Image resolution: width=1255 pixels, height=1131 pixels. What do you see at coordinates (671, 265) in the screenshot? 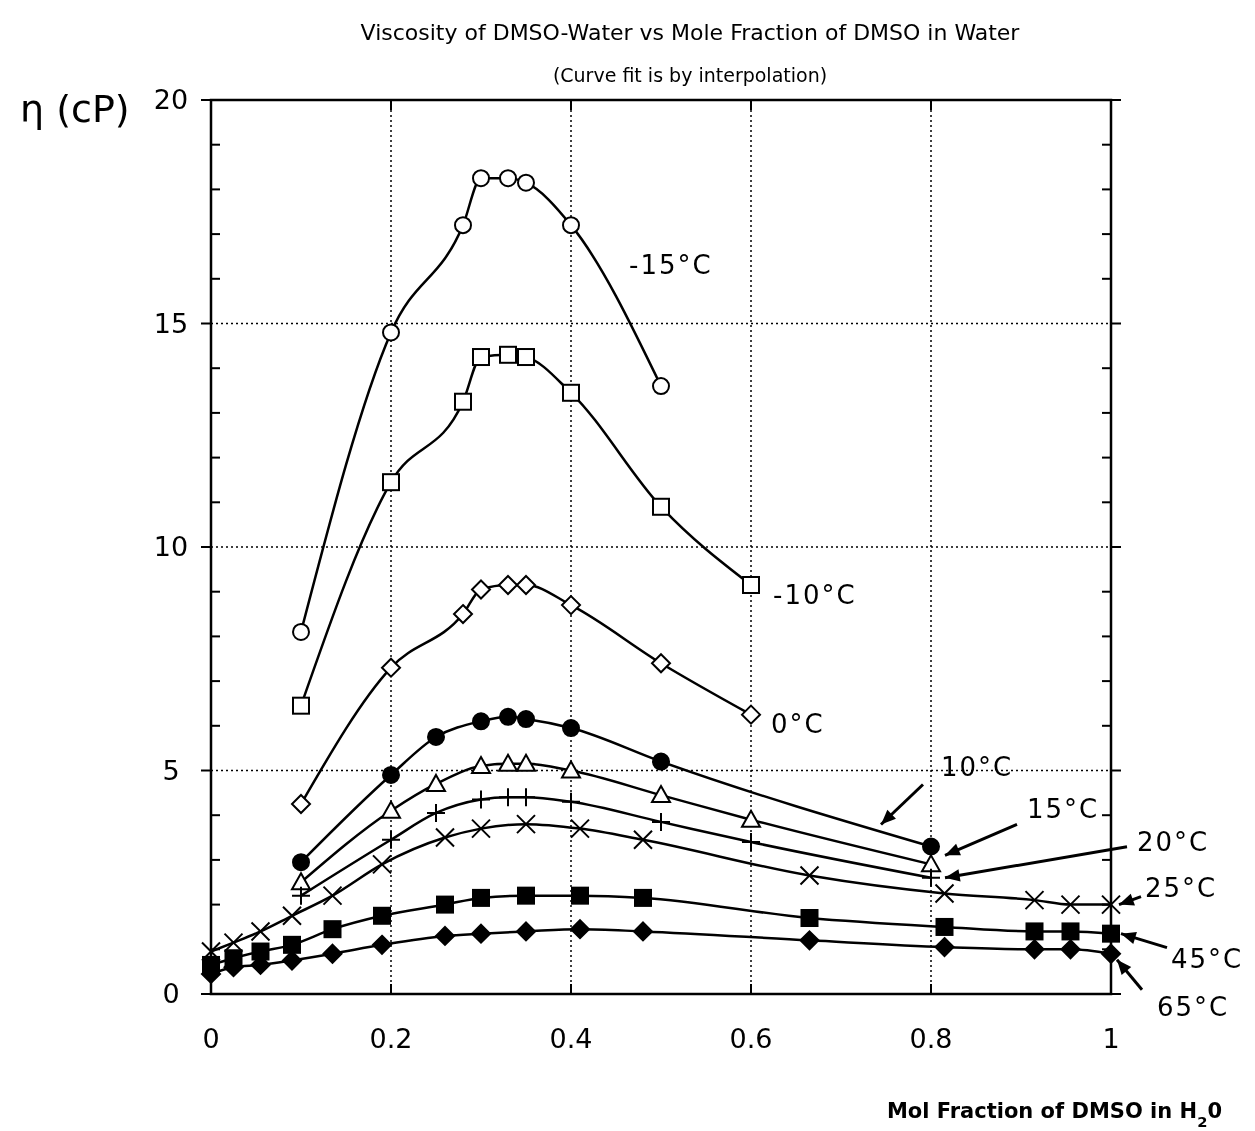
I see `series-label: -15°C` at bounding box center [671, 265].